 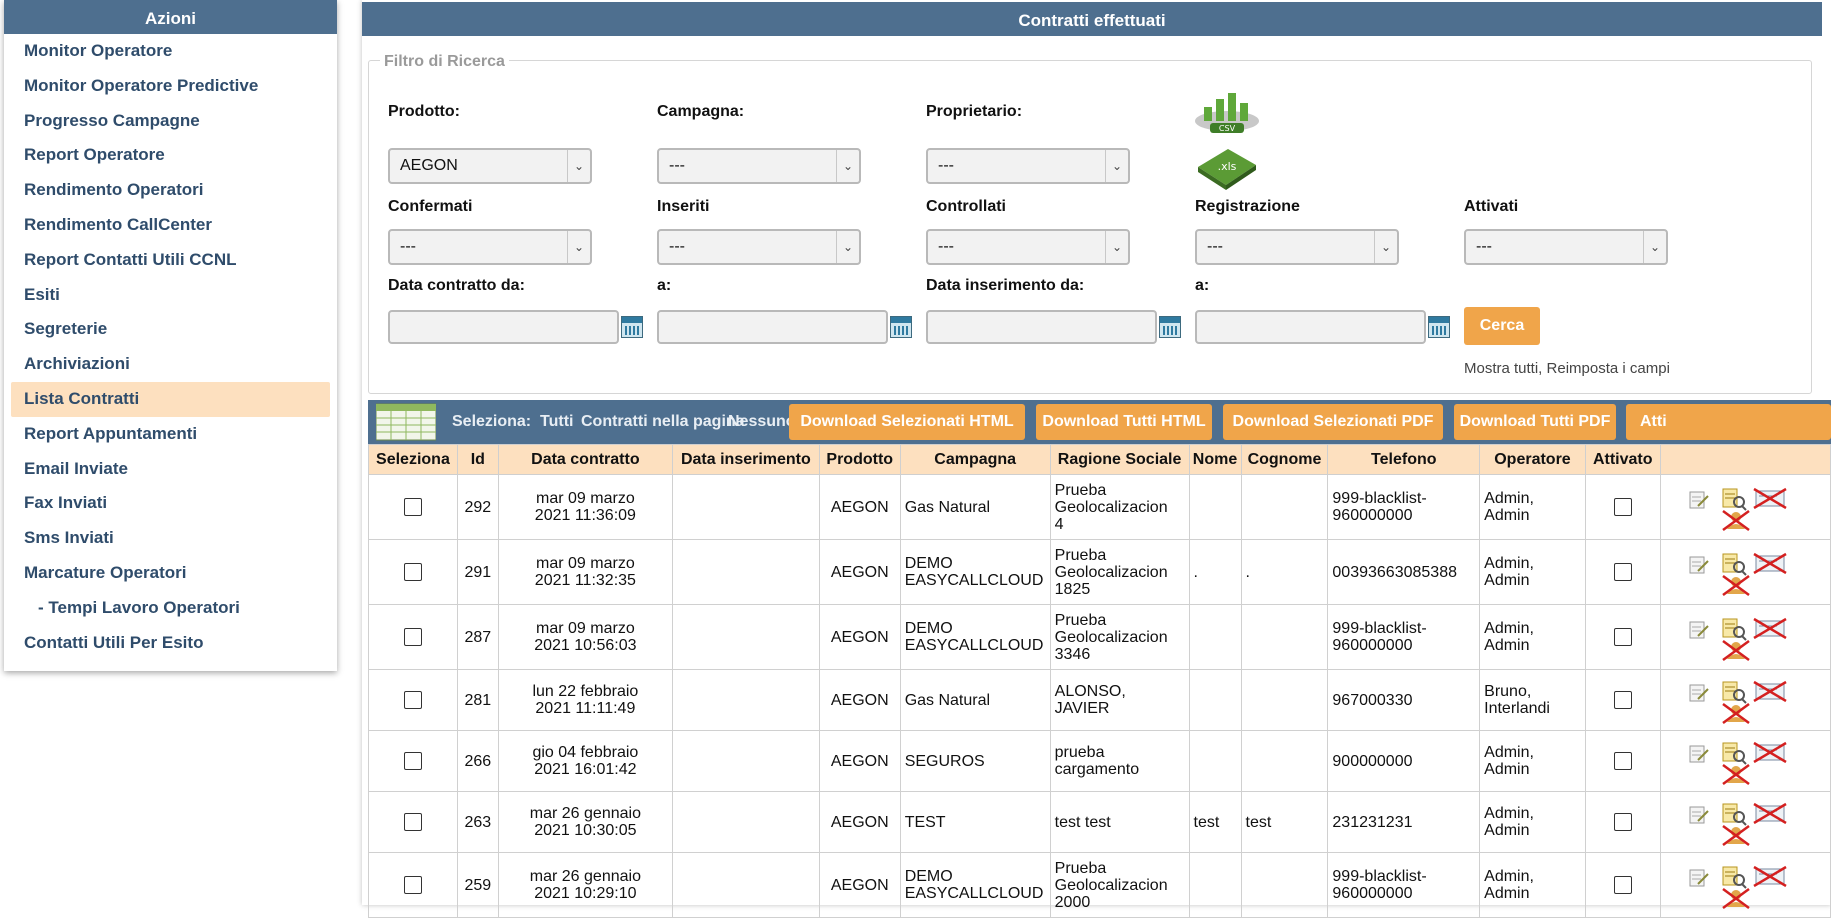 I want to click on actions-cell, so click(x=1745, y=637).